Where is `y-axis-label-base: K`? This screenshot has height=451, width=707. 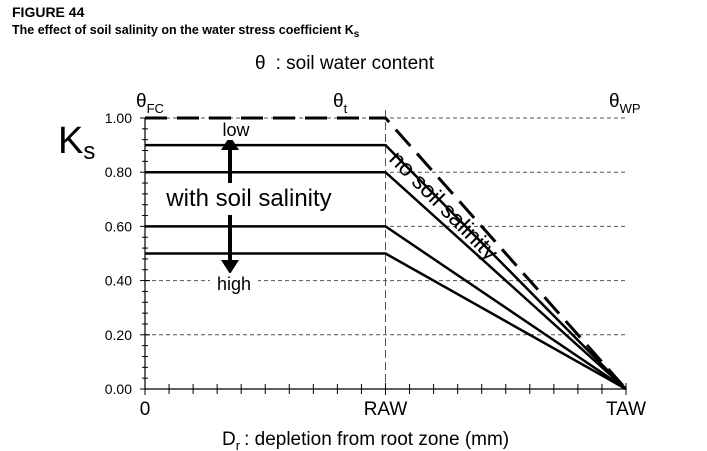
y-axis-label-base: K is located at coordinates (70, 141).